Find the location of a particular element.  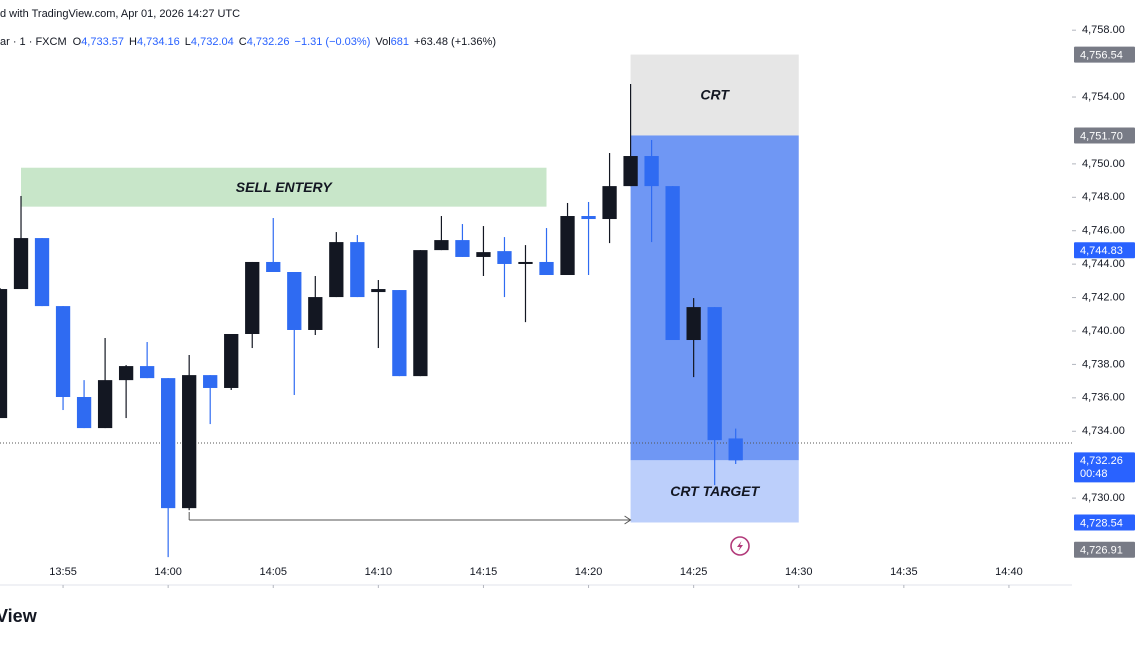

header-item: ar · 1 · FXCM is located at coordinates (33, 42).